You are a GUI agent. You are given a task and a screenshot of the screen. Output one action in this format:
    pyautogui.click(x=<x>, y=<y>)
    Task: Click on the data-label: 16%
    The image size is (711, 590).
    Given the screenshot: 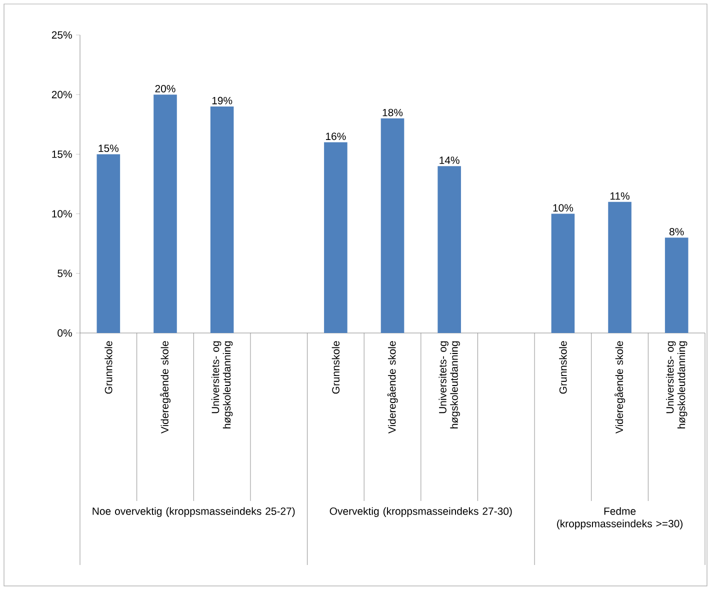 What is the action you would take?
    pyautogui.click(x=336, y=136)
    